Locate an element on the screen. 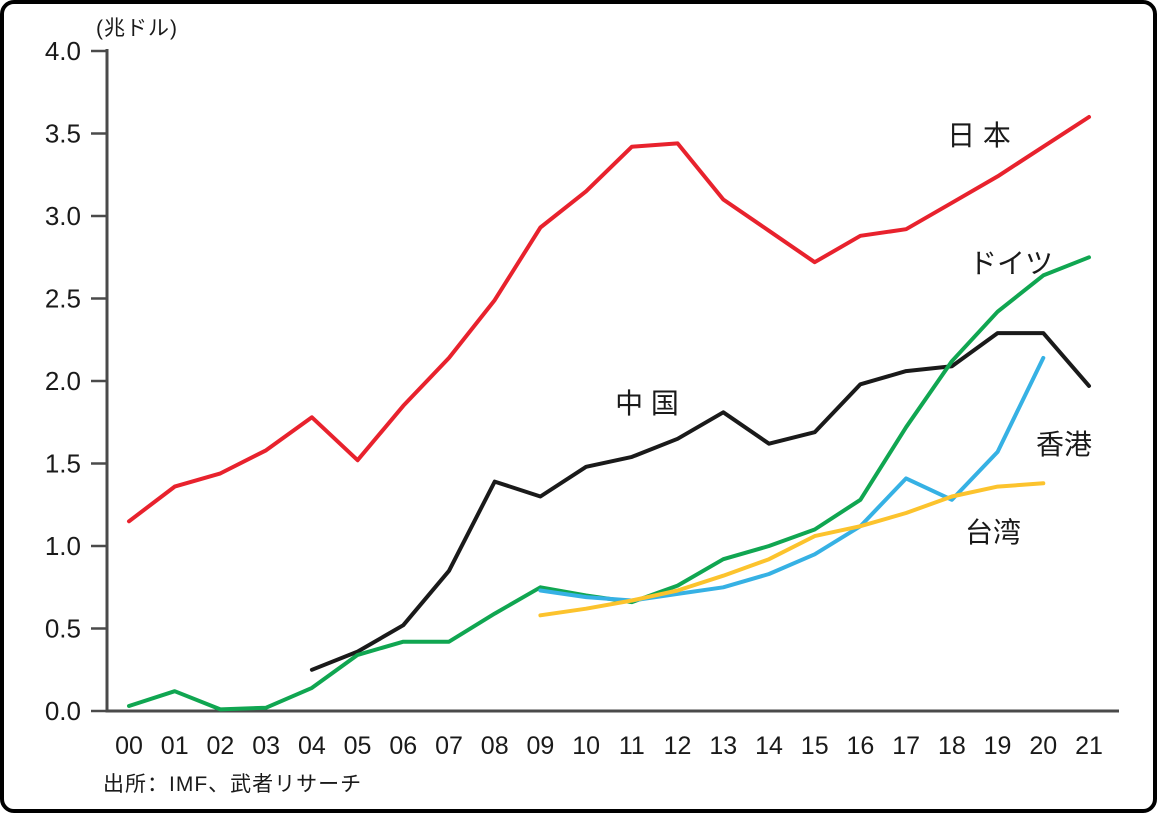 The image size is (1157, 813). x-tick-label: 09 is located at coordinates (541, 746).